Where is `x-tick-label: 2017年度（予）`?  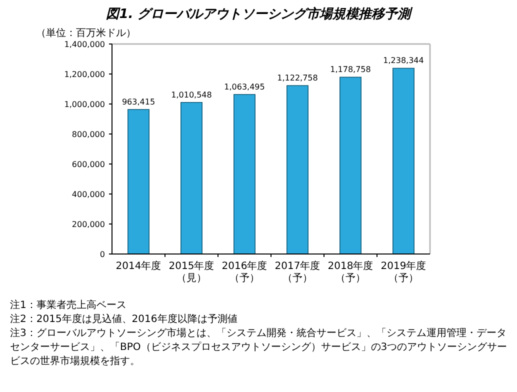
x-tick-label: 2017年度（予） is located at coordinates (297, 272).